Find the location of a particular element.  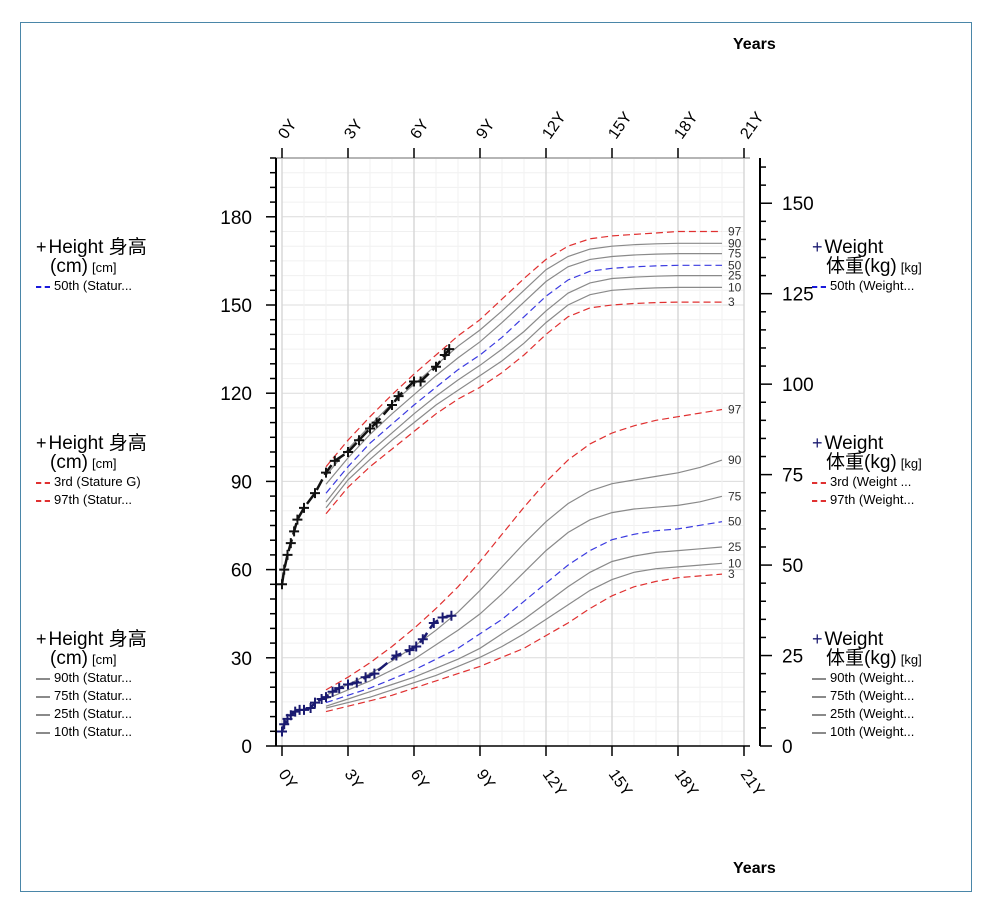

y-left-tick-label: 90 is located at coordinates (241, 482).